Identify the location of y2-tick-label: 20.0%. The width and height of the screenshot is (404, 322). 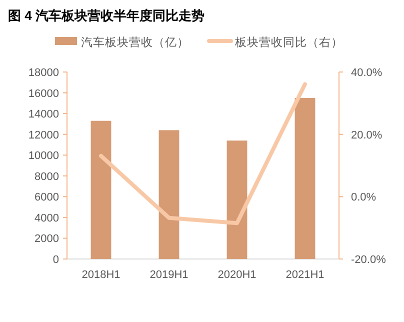
(366, 135).